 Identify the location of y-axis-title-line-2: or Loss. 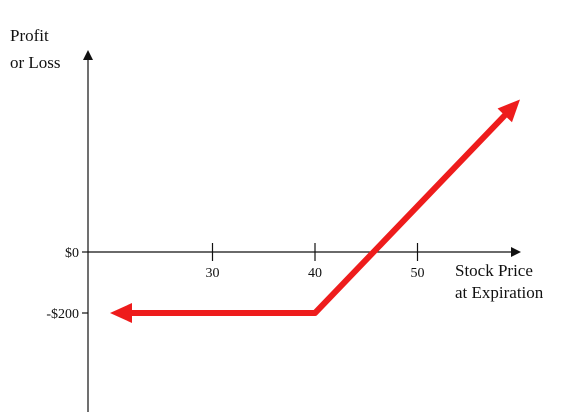
(35, 62).